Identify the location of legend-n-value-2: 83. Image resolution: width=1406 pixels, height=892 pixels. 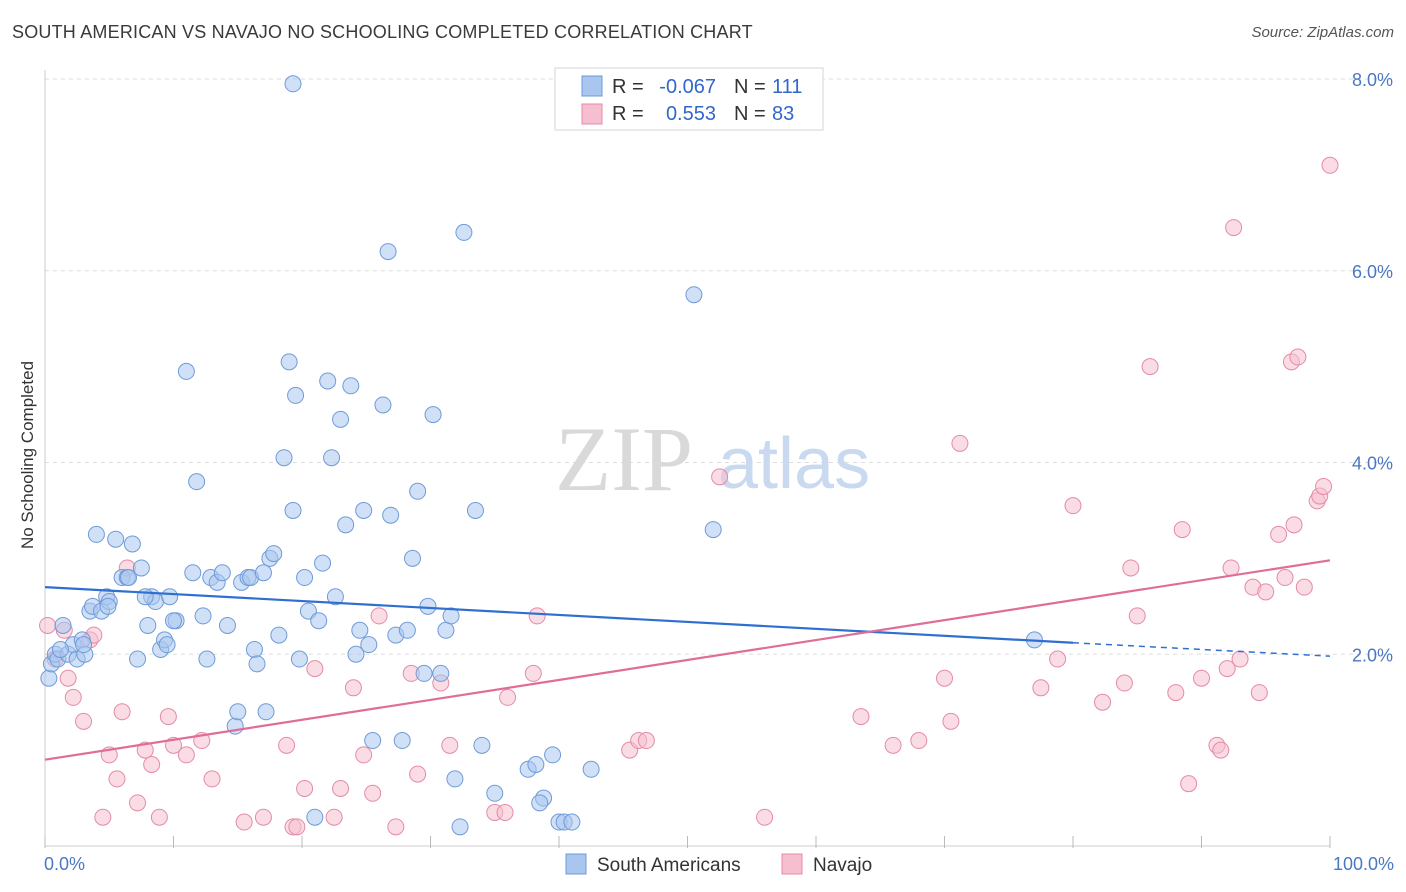
(783, 114).